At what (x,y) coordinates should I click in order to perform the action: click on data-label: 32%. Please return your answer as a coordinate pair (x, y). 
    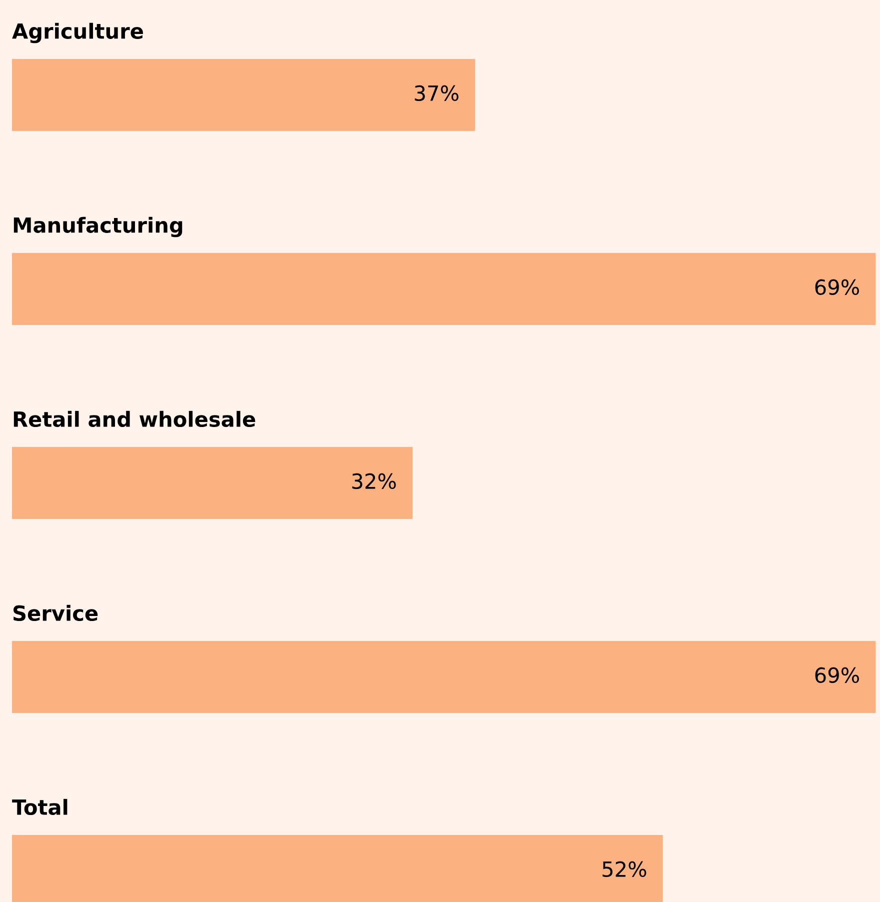
    Looking at the image, I should click on (374, 481).